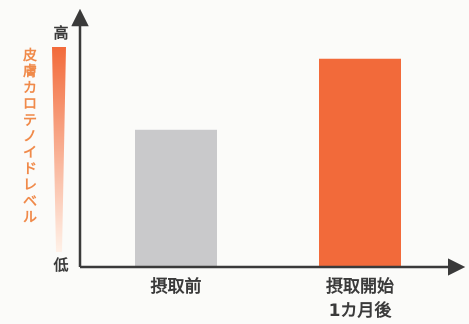 This screenshot has height=324, width=469. I want to click on y-level-indicator, so click(59, 149).